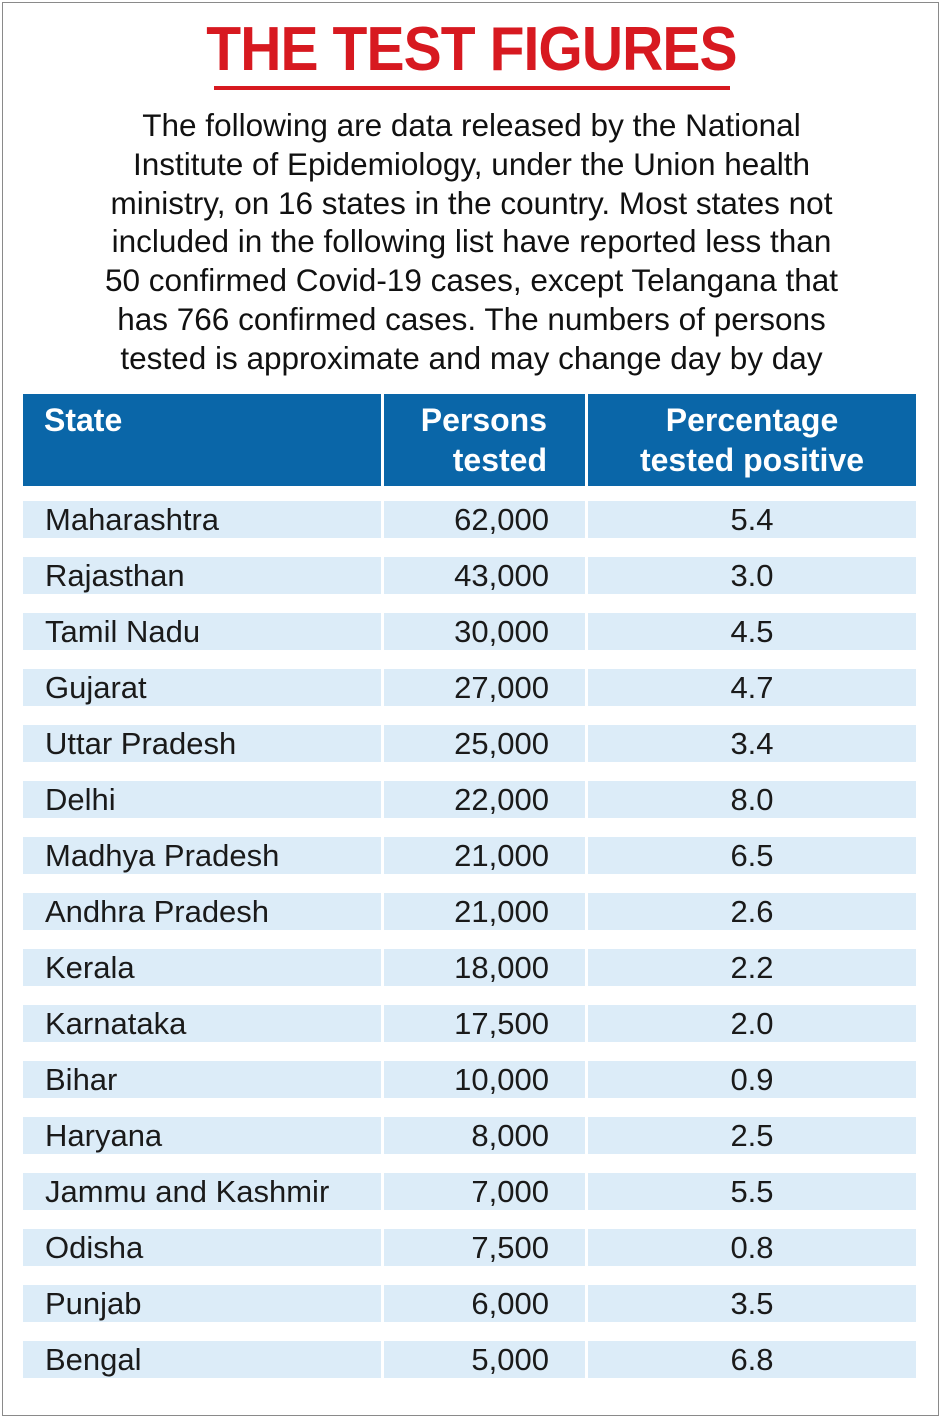  What do you see at coordinates (203, 1014) in the screenshot?
I see `state-cell: Karnataka` at bounding box center [203, 1014].